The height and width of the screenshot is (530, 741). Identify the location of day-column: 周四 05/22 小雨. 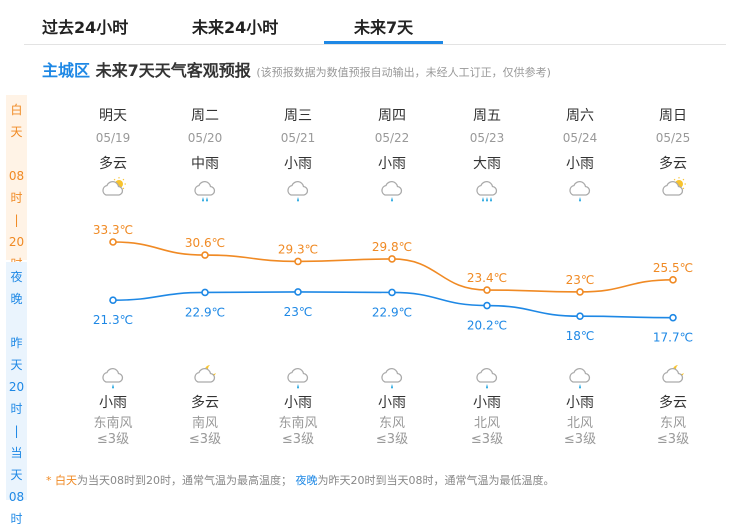
(392, 154).